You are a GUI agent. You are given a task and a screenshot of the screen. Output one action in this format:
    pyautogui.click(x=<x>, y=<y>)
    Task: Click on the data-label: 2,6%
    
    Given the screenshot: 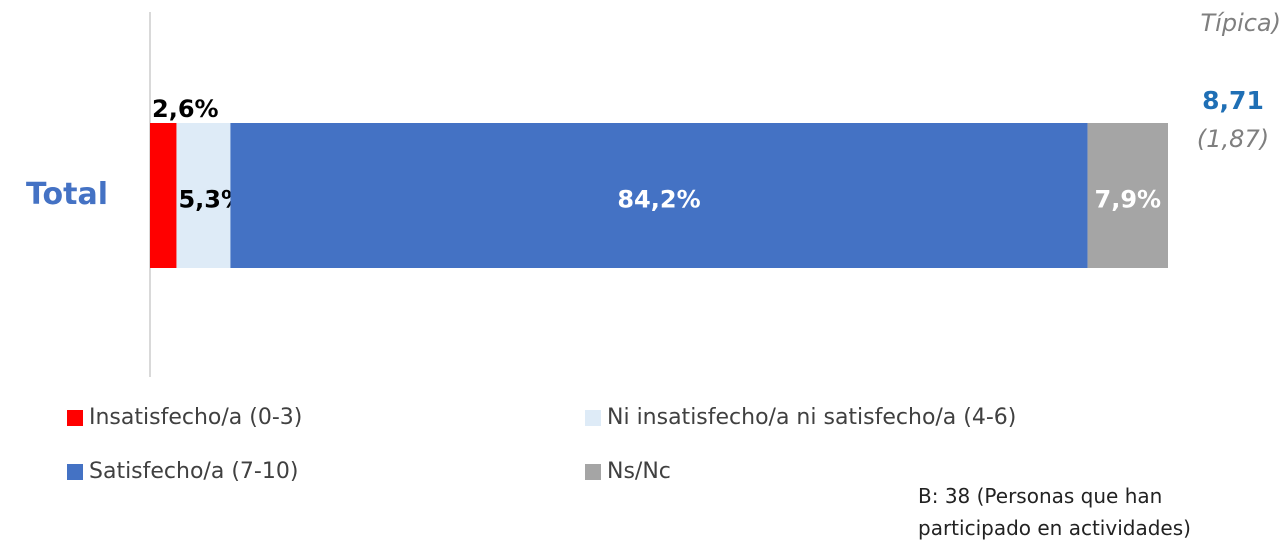 What is the action you would take?
    pyautogui.click(x=185, y=109)
    